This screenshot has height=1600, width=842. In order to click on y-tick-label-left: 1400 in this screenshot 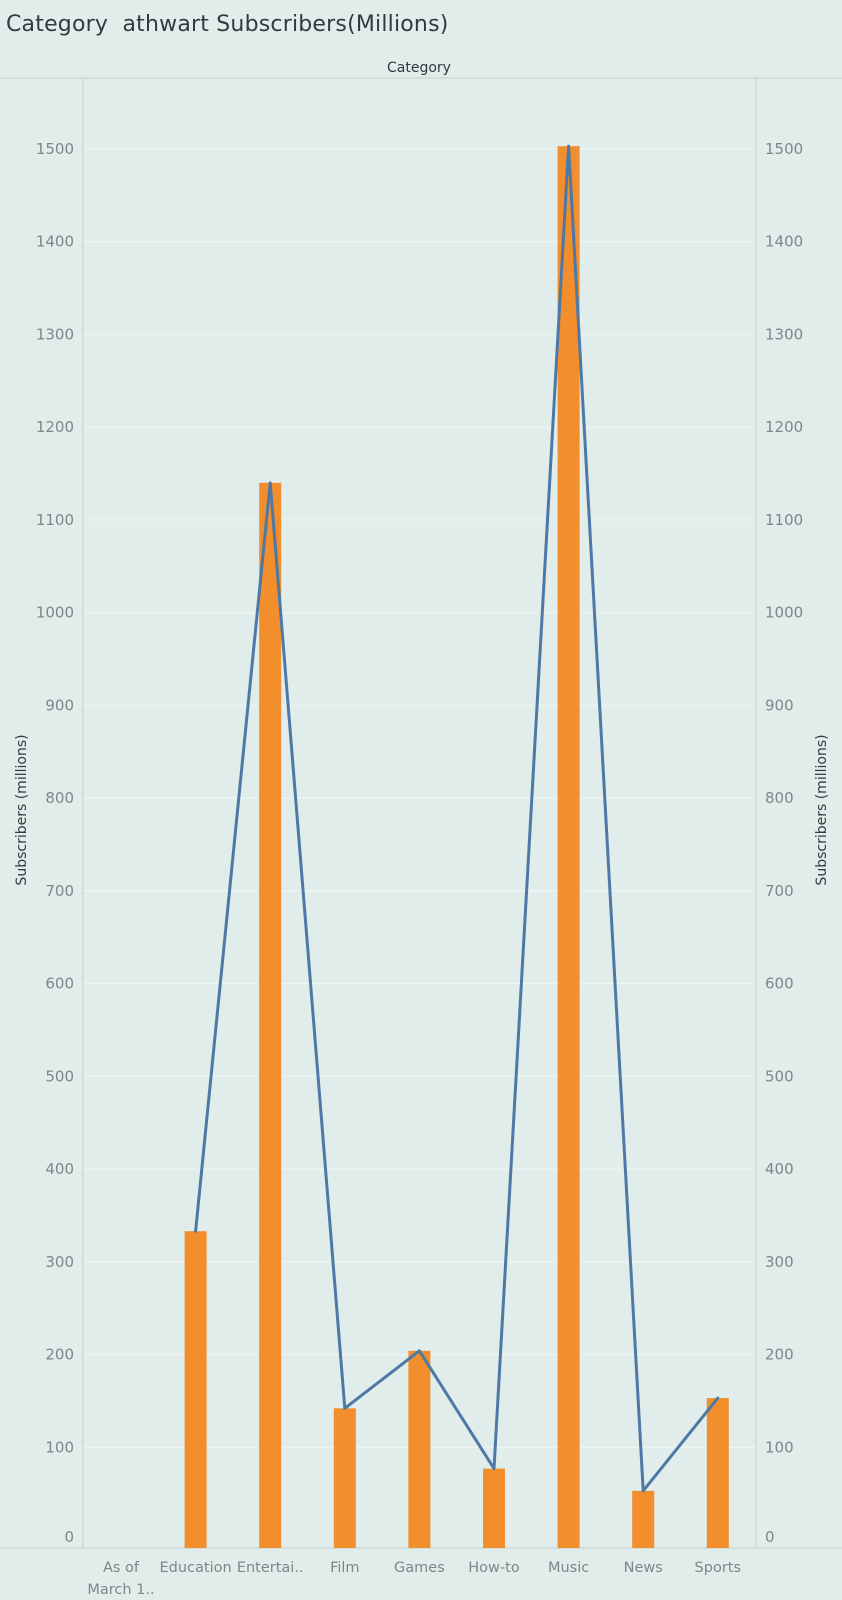, I will do `click(55, 242)`.